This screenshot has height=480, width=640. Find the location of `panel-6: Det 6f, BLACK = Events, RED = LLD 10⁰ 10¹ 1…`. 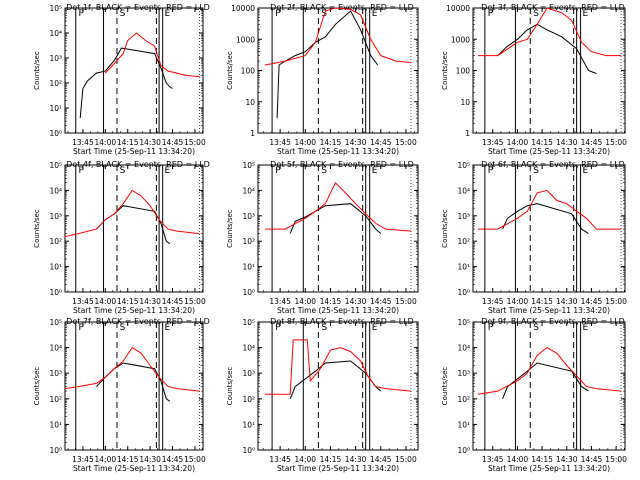

panel-6: Det 6f, BLACK = Events, RED = LLD 10⁰ 10¹ 1… is located at coordinates (534, 237).